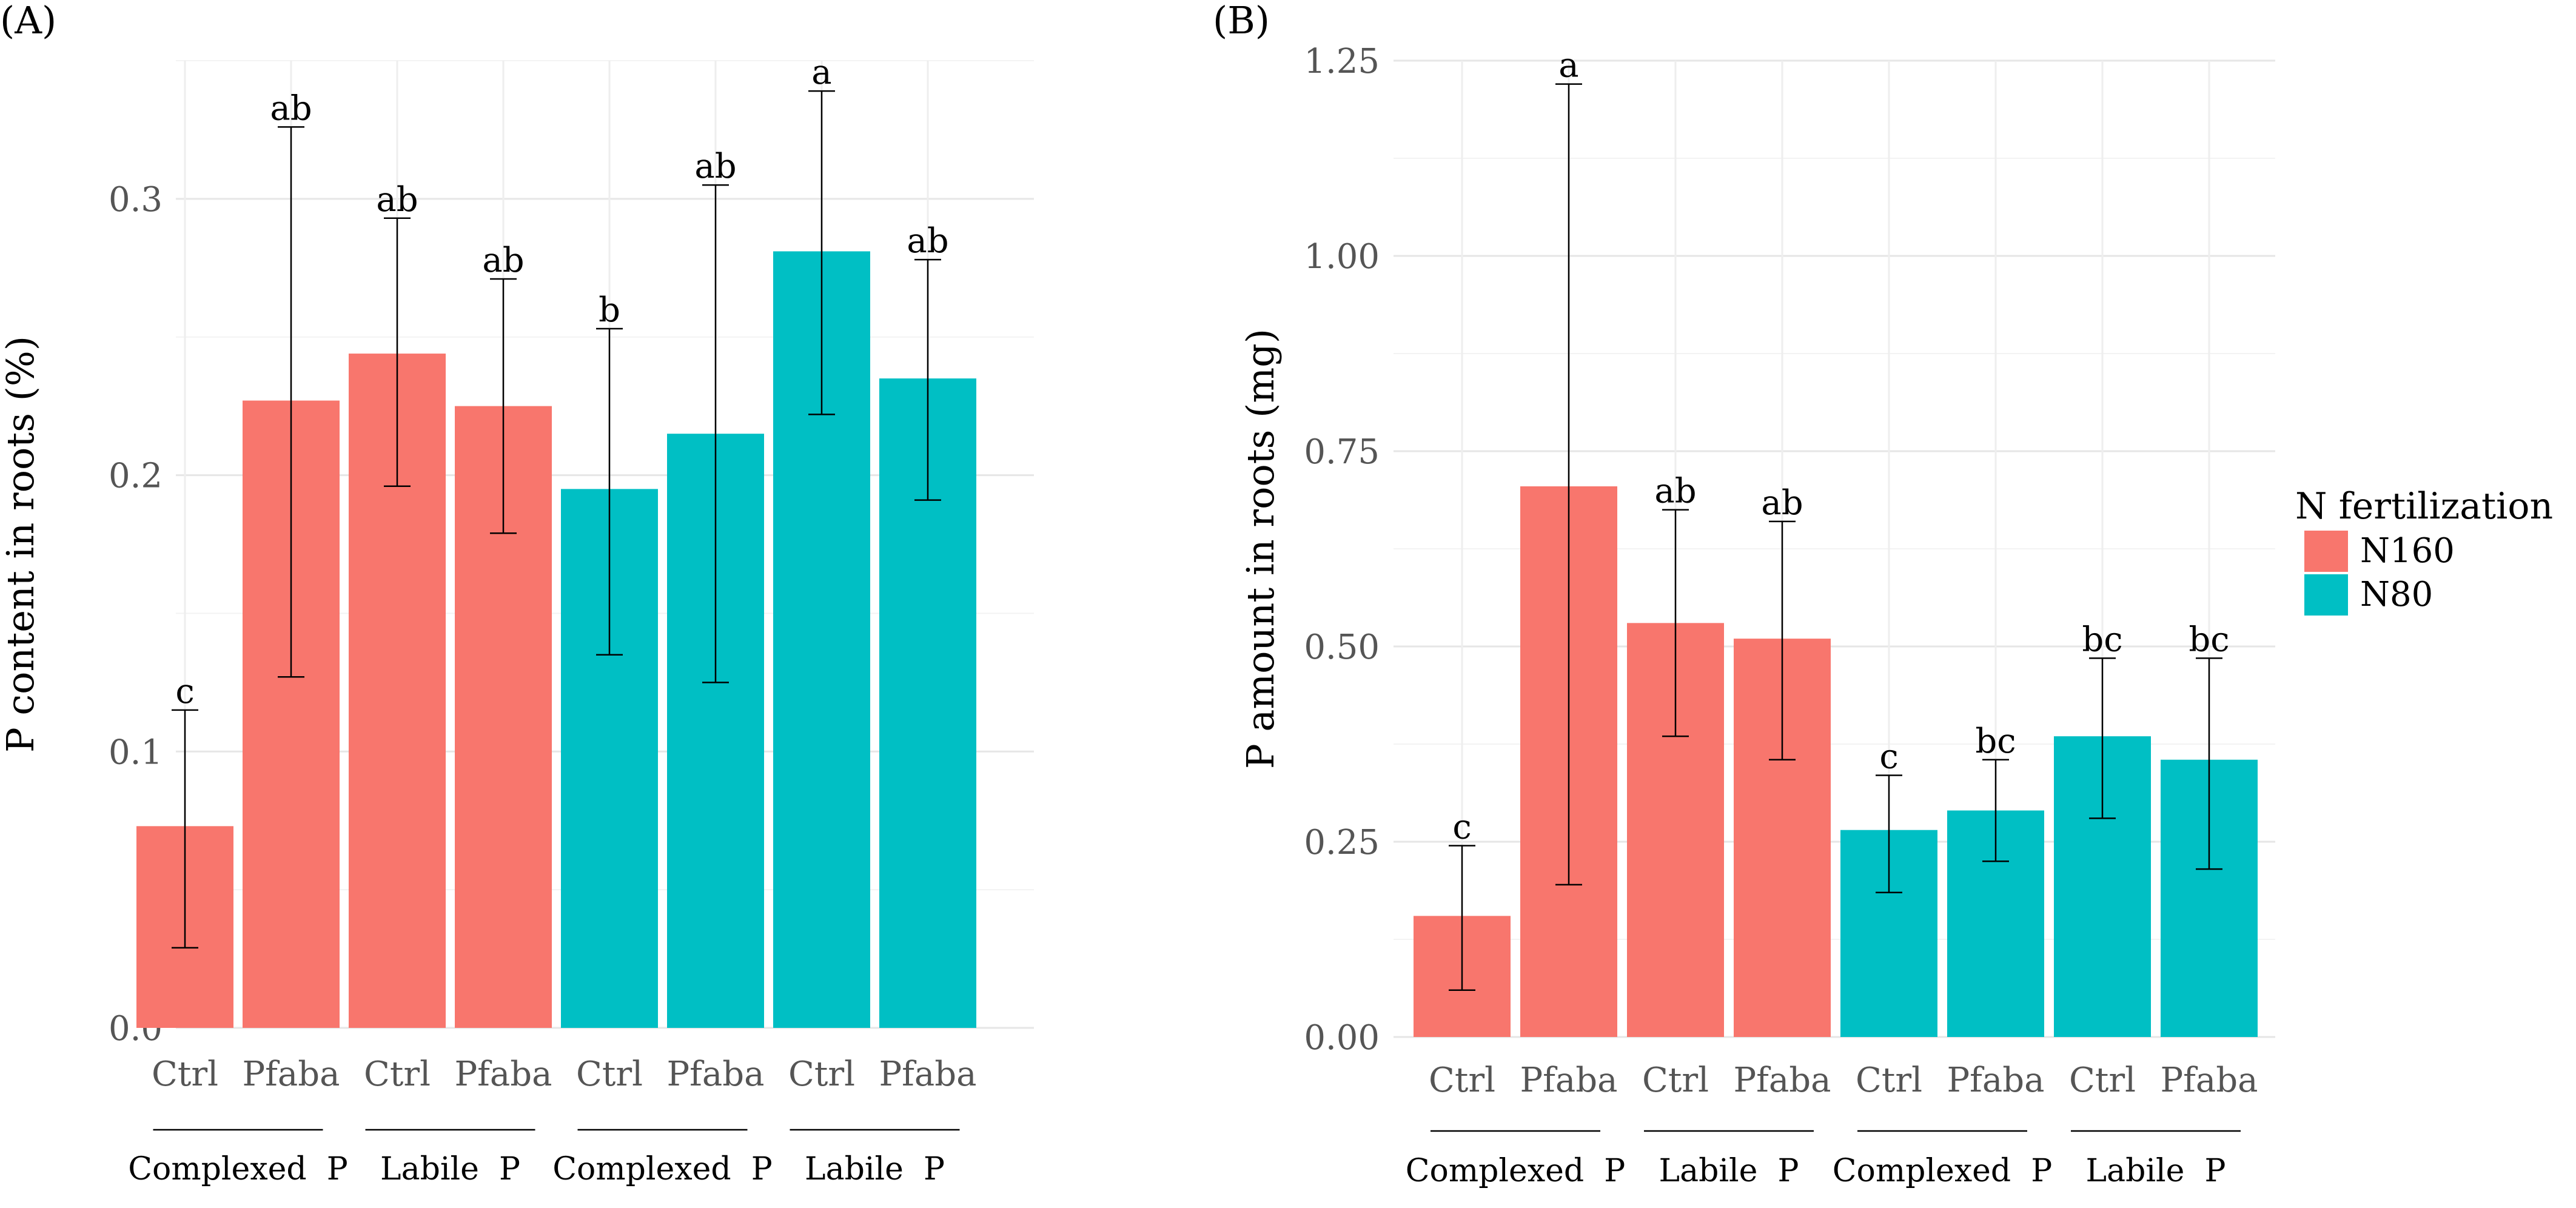 The image size is (2576, 1208). Describe the element at coordinates (1342, 257) in the screenshot. I see `y-tick-label: 1.00` at that location.